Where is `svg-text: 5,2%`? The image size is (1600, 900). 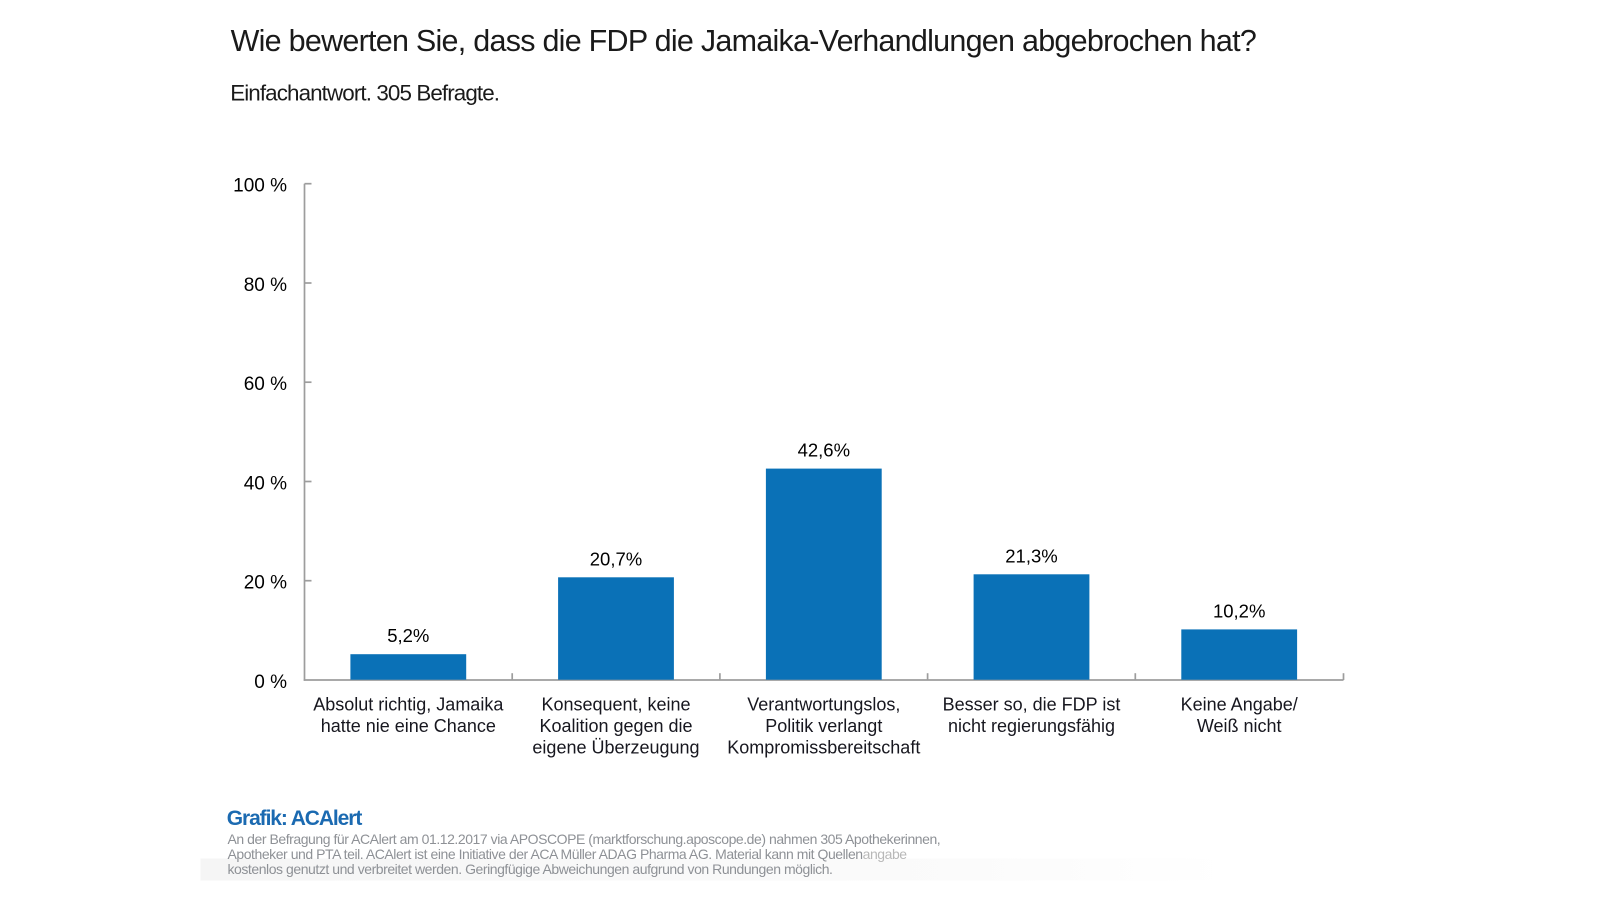
svg-text: 5,2% is located at coordinates (408, 635).